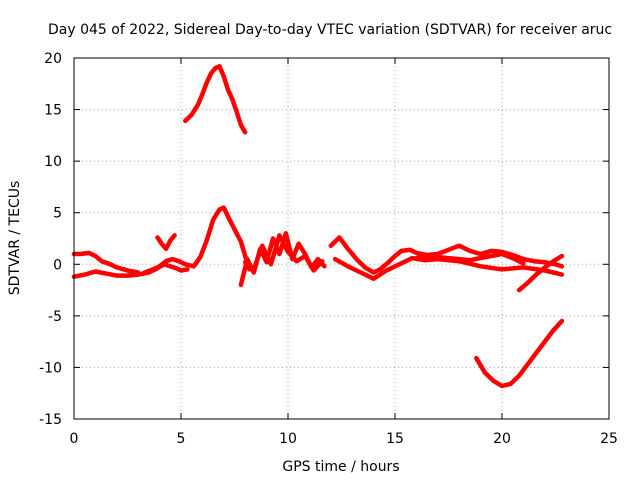  I want to click on x-tick-label: 5, so click(181, 439).